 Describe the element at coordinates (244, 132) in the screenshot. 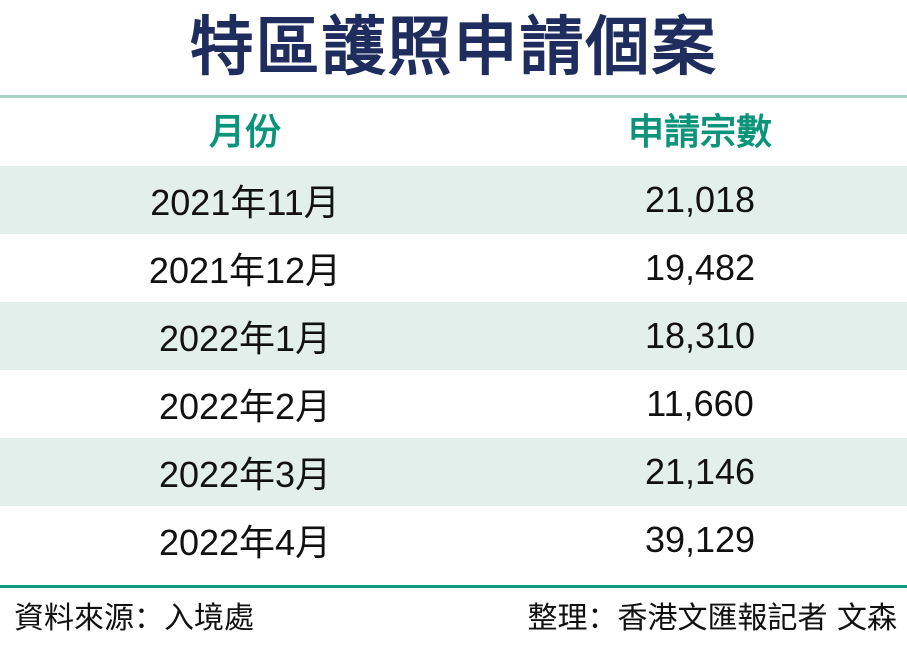

I see `column-header-month: 月份` at that location.